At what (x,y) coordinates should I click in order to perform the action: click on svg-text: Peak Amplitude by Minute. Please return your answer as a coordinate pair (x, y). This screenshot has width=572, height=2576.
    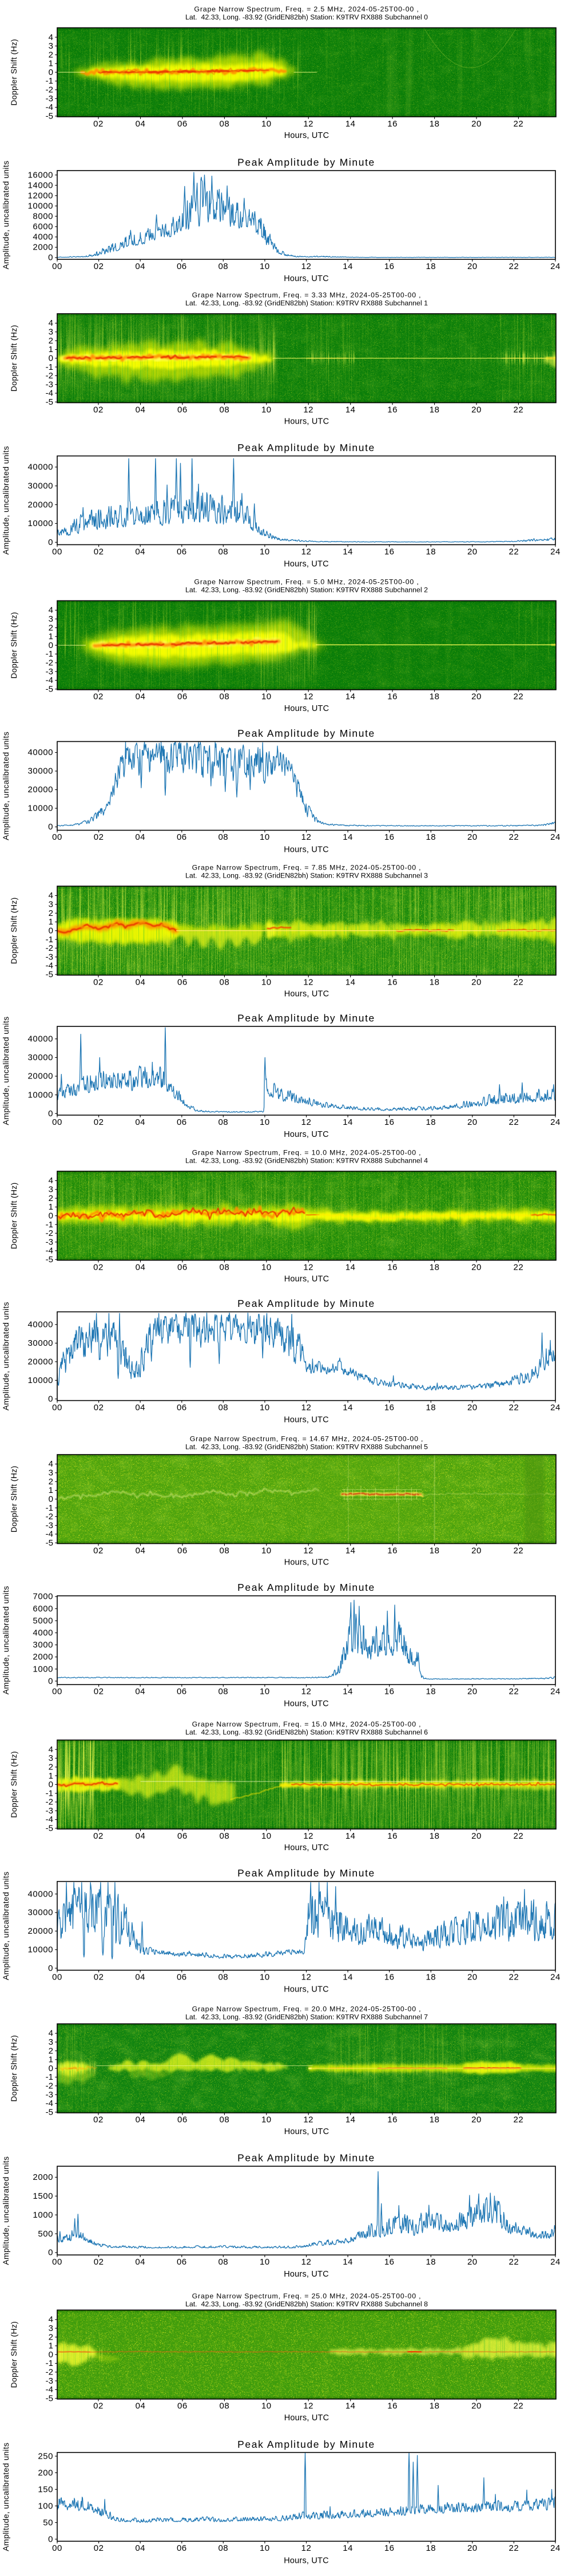
    Looking at the image, I should click on (306, 162).